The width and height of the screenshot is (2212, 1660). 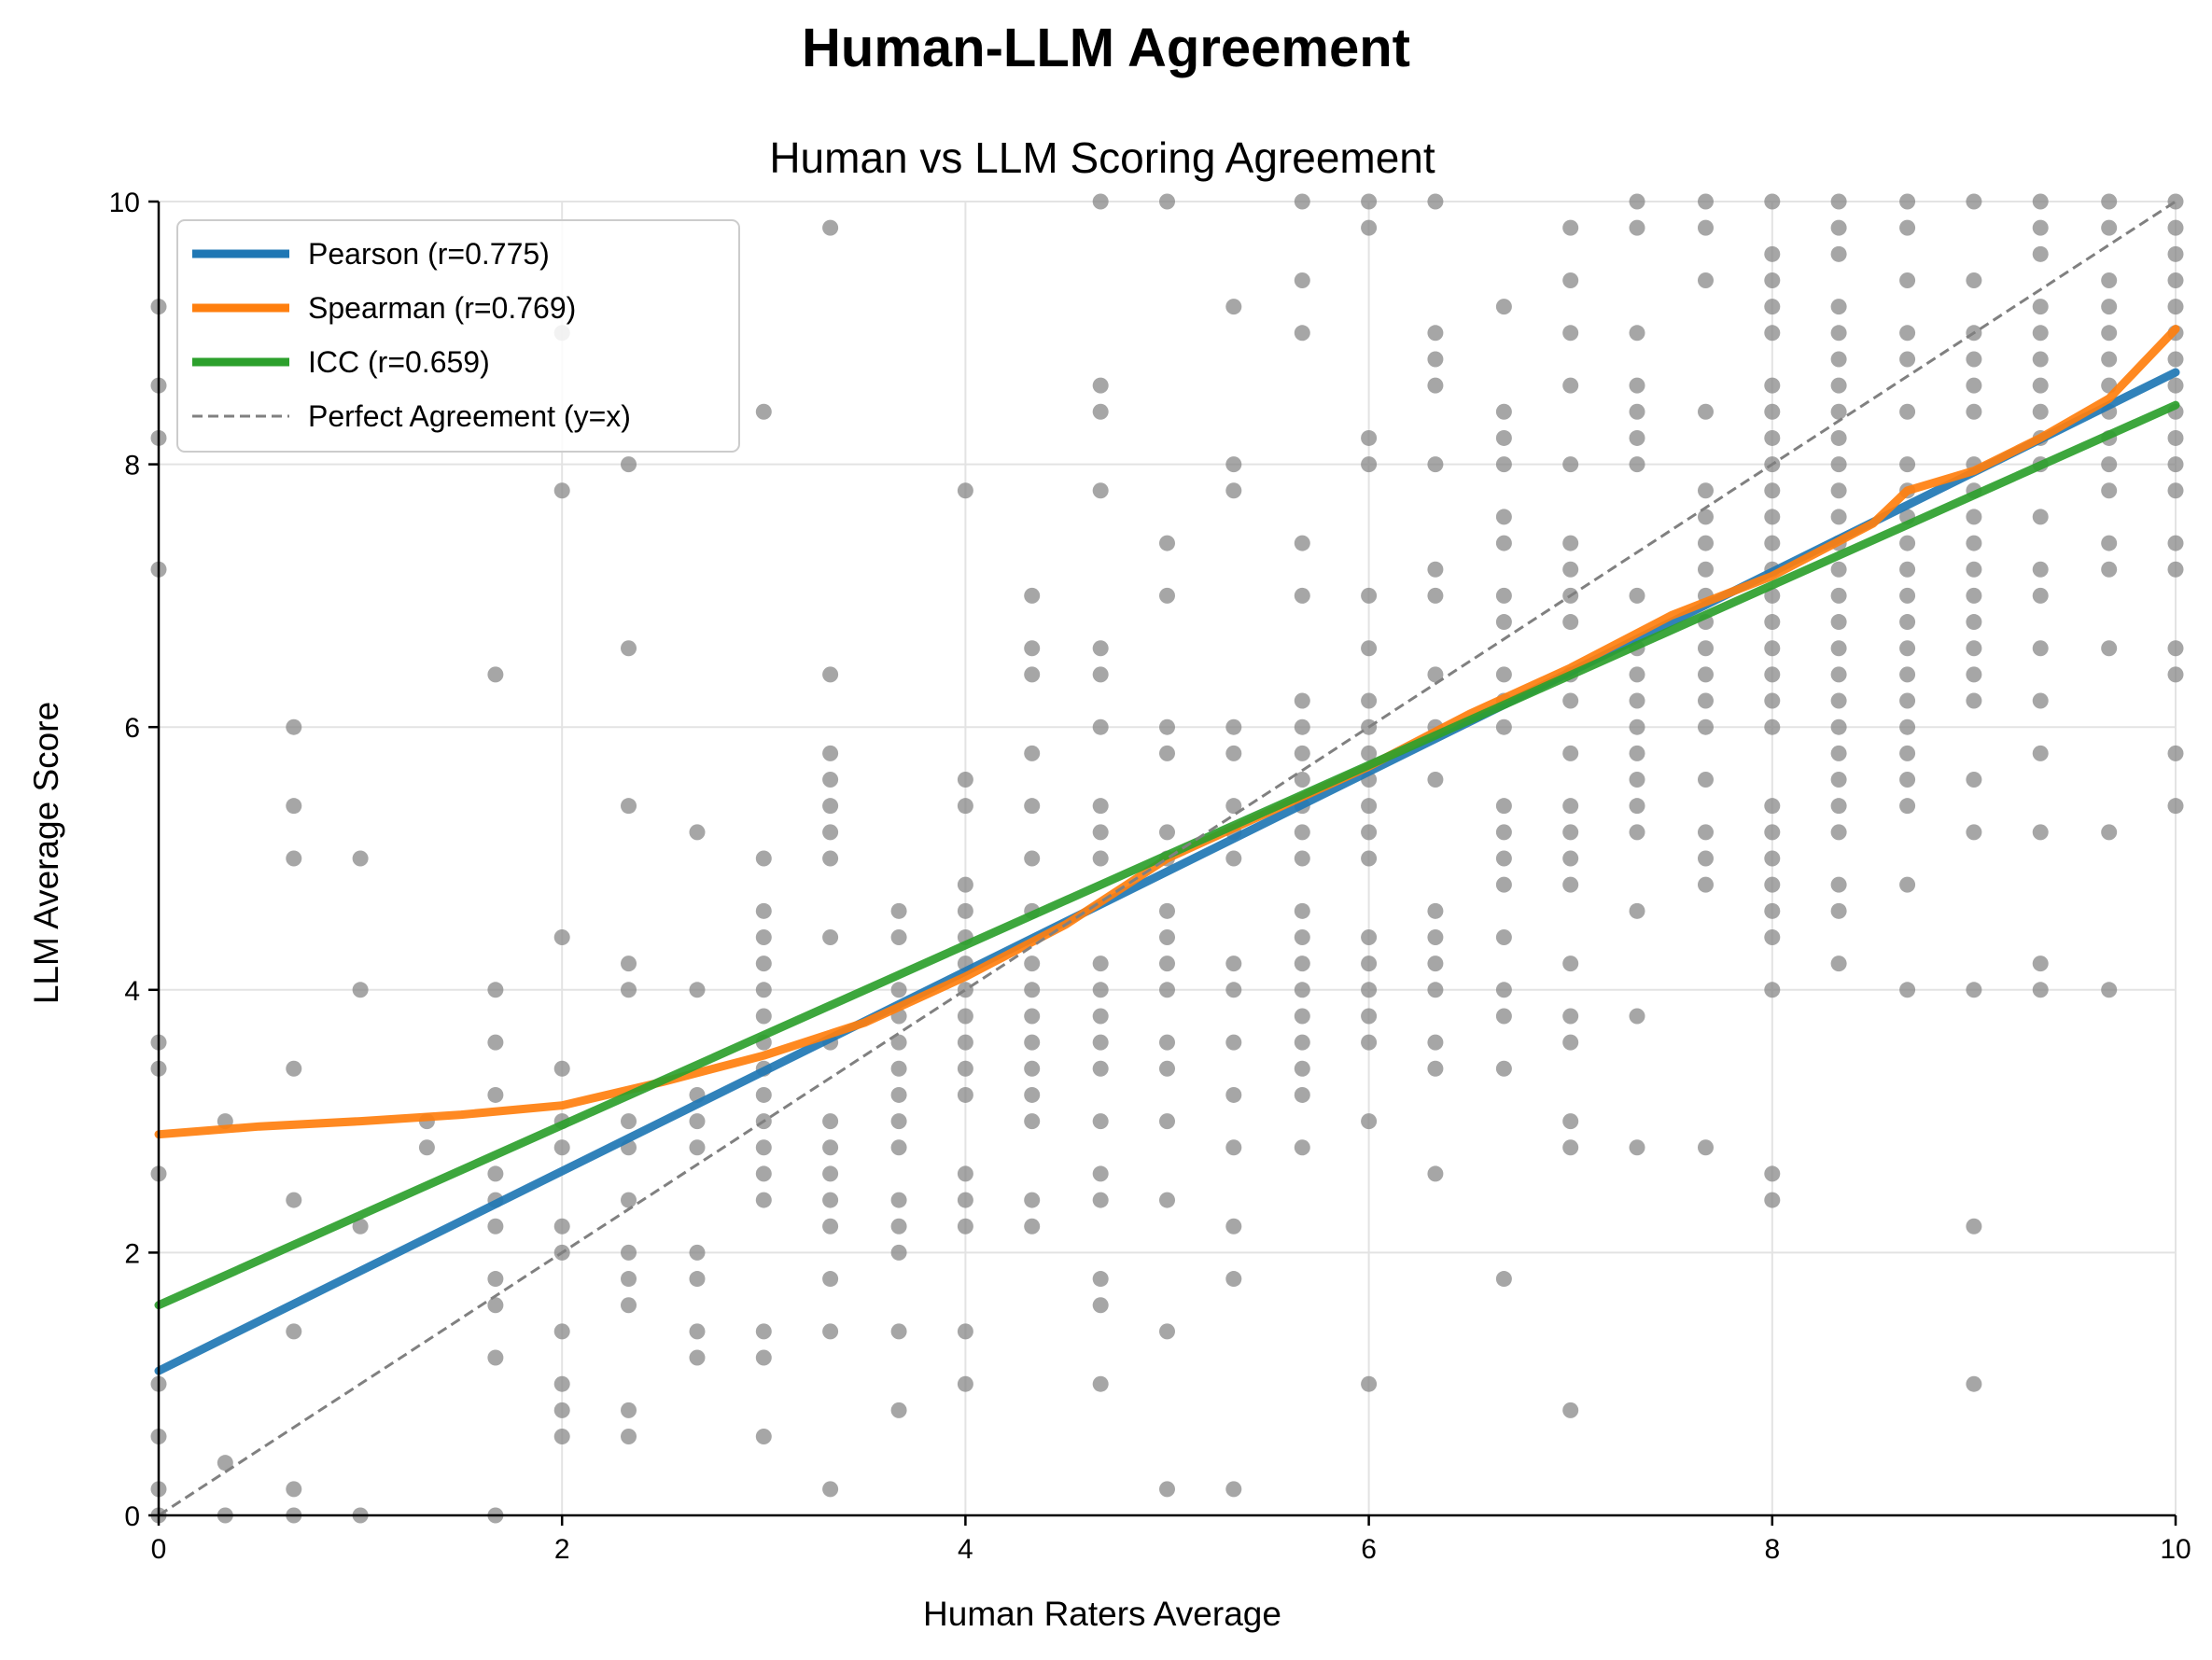 What do you see at coordinates (966, 1549) in the screenshot?
I see `x-tick-label: 4` at bounding box center [966, 1549].